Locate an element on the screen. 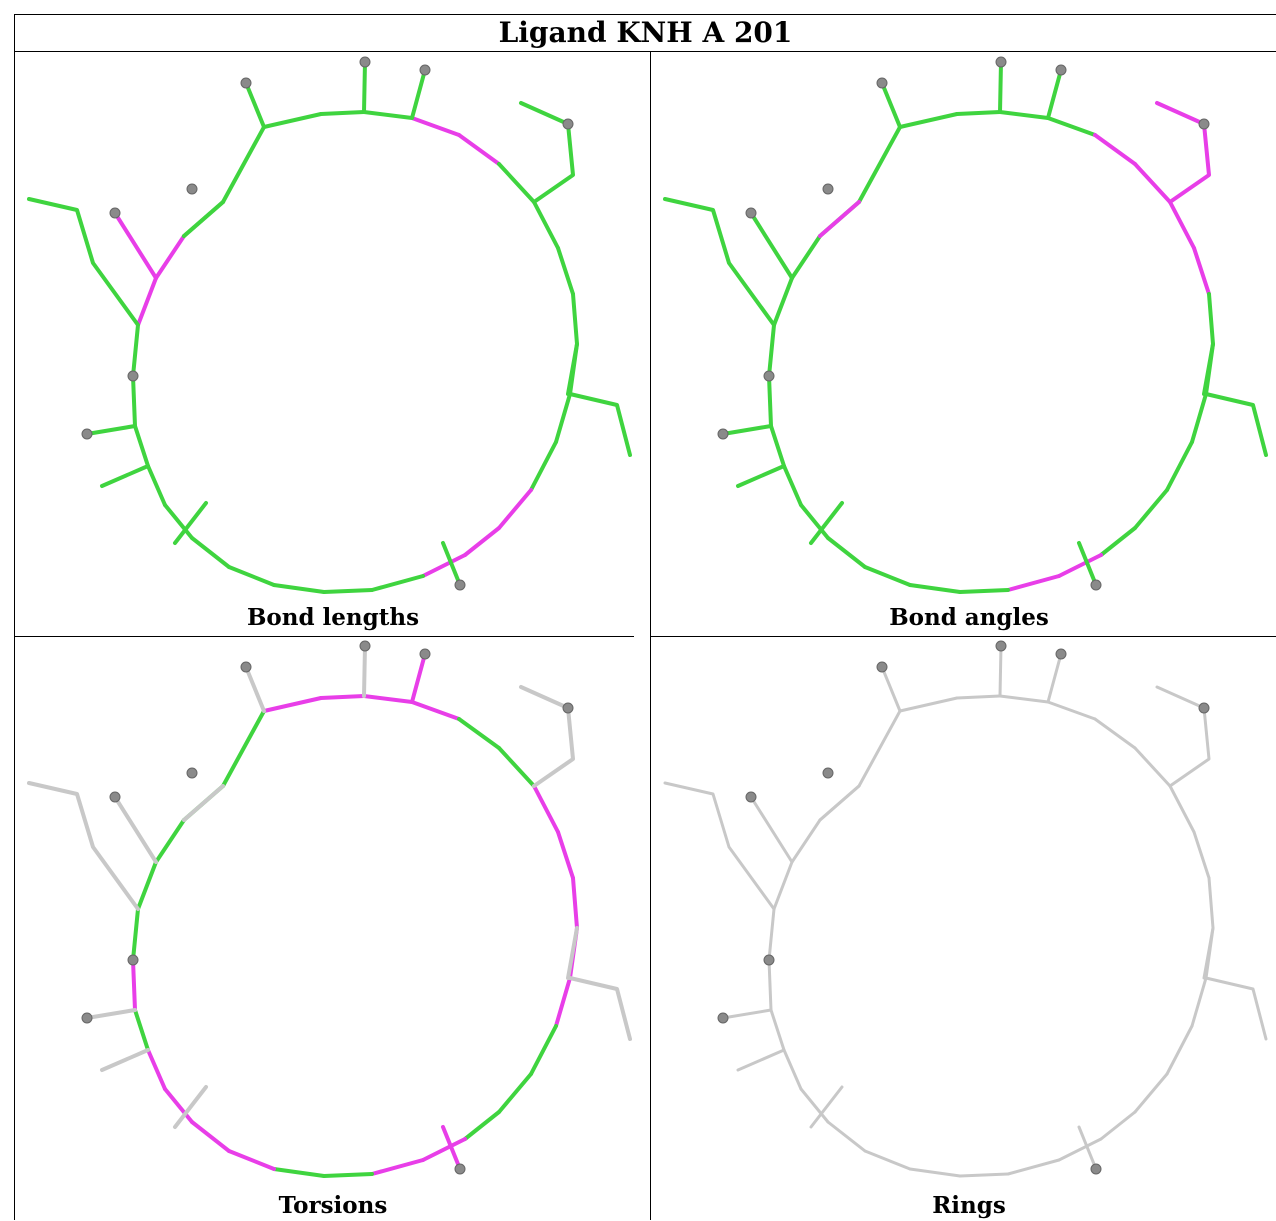  caption-torsions: Torsions is located at coordinates (333, 1205).